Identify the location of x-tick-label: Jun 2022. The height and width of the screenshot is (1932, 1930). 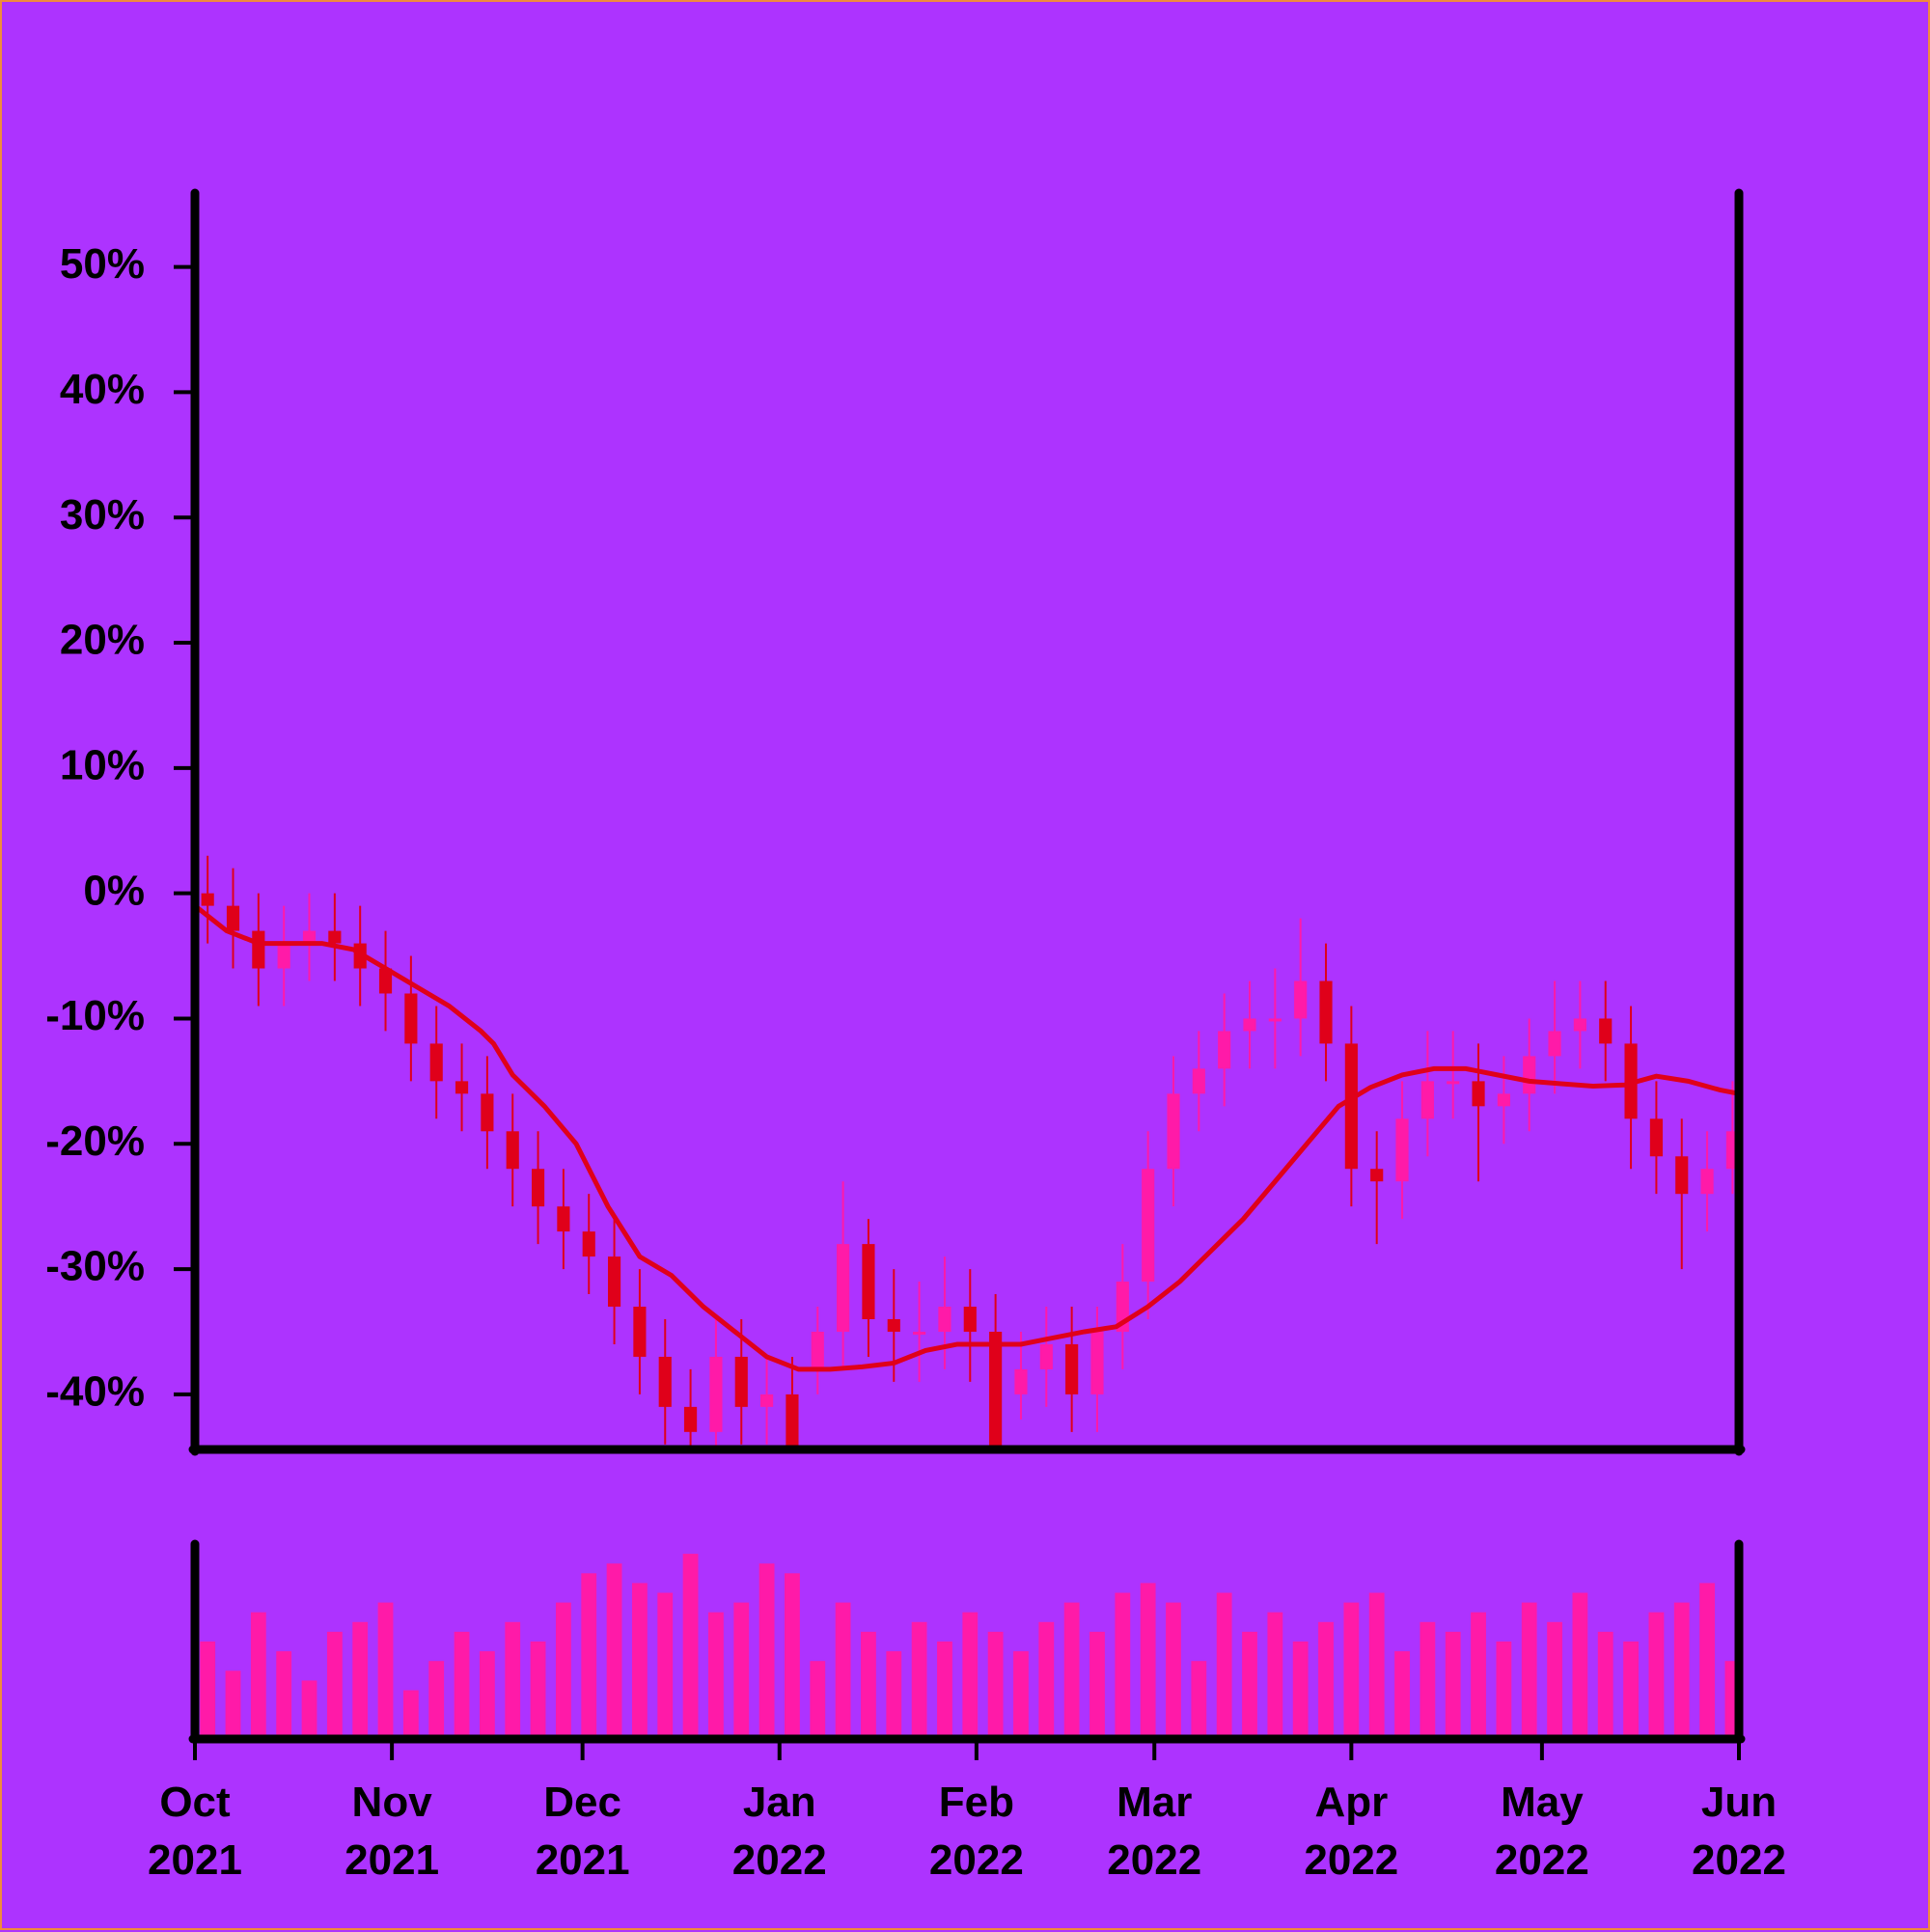
(1739, 1831).